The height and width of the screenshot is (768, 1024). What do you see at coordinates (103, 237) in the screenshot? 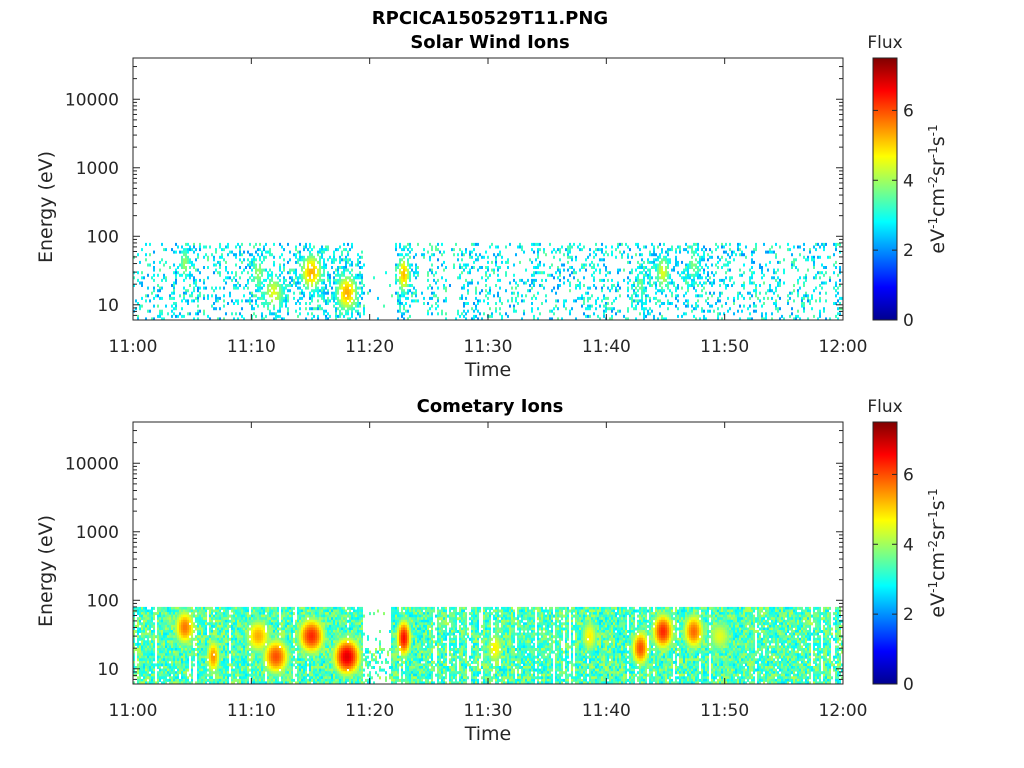
I see `y-tick-label: 100` at bounding box center [103, 237].